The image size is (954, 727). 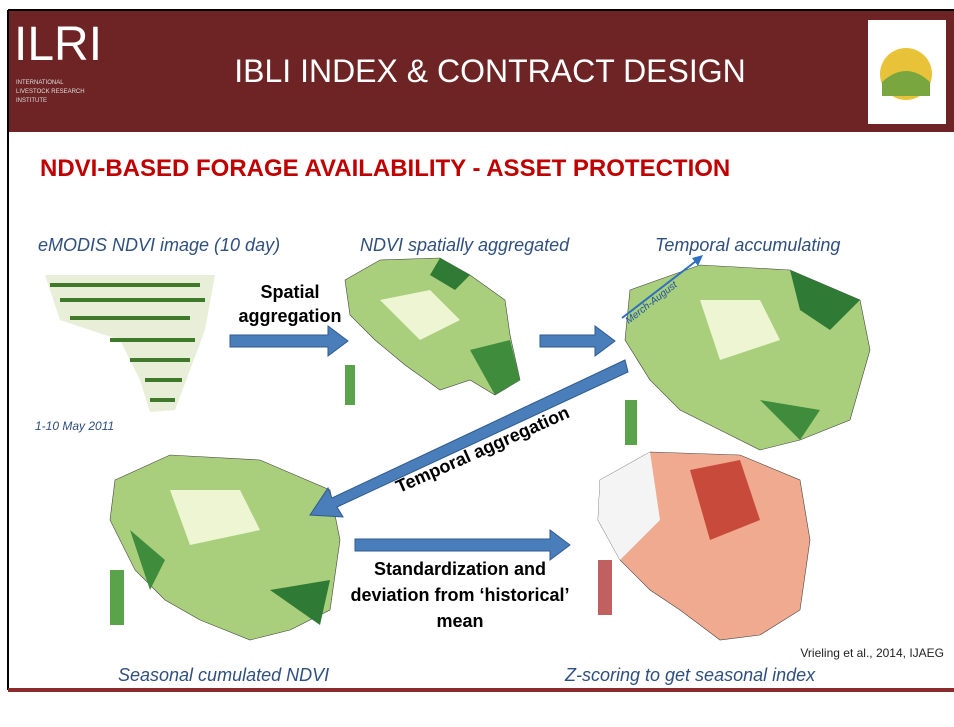 I want to click on label: Seasonal cumulated NDVI, so click(x=223, y=675).